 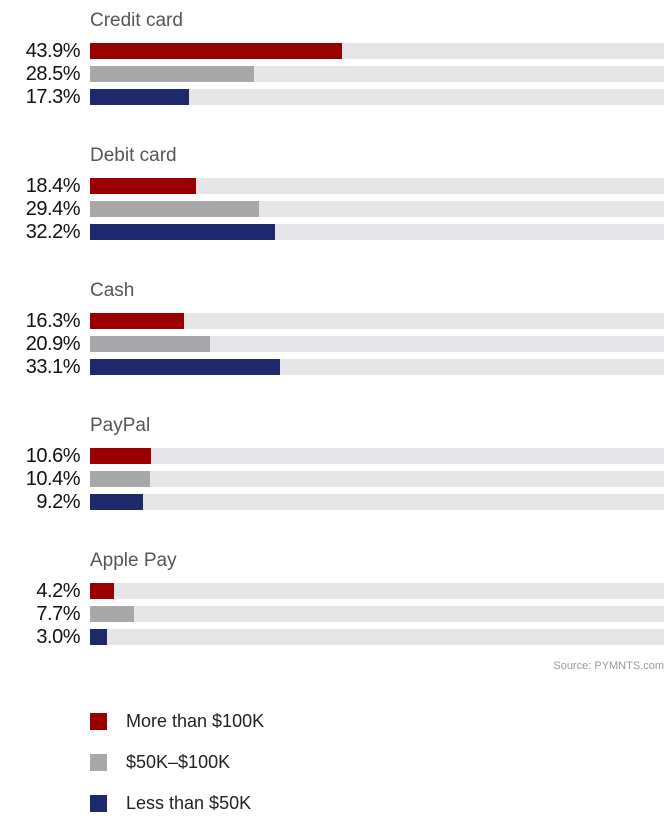 What do you see at coordinates (53, 321) in the screenshot?
I see `data-label: 16.3%` at bounding box center [53, 321].